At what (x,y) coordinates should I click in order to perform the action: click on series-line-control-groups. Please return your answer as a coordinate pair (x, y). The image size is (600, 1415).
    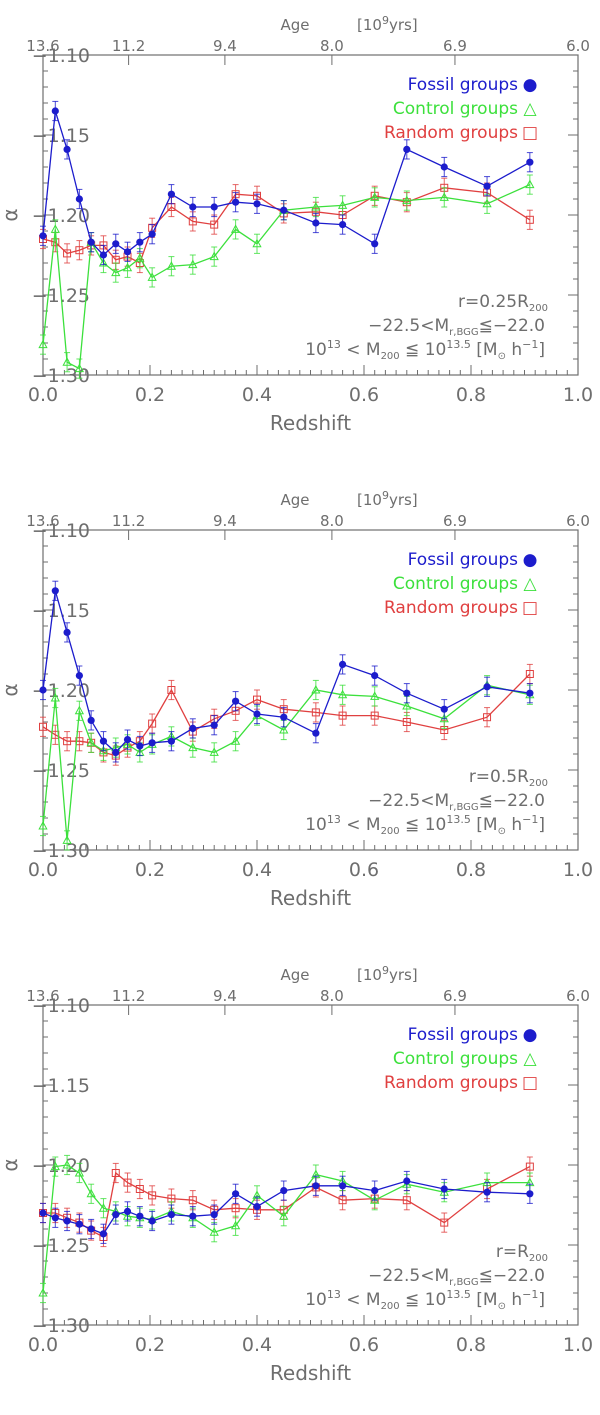
    Looking at the image, I should click on (286, 1229).